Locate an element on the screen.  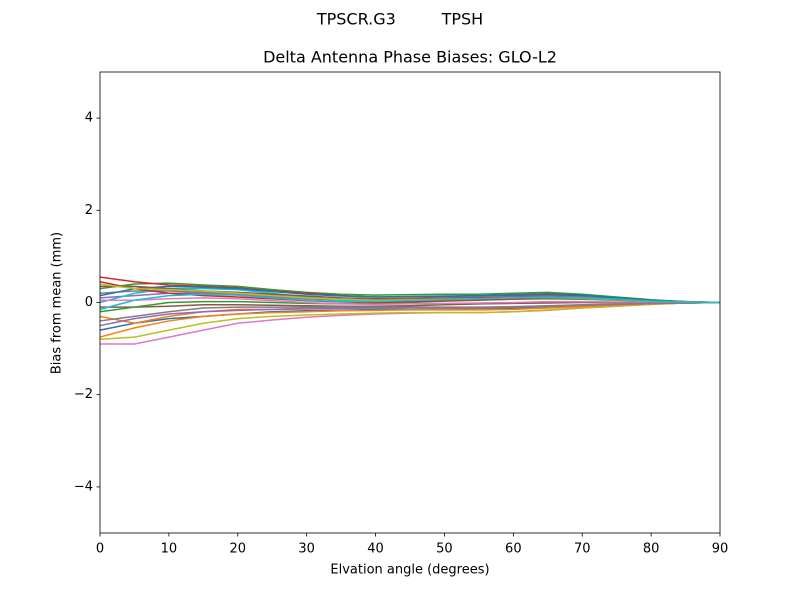
x-tick-label: 90 is located at coordinates (720, 549).